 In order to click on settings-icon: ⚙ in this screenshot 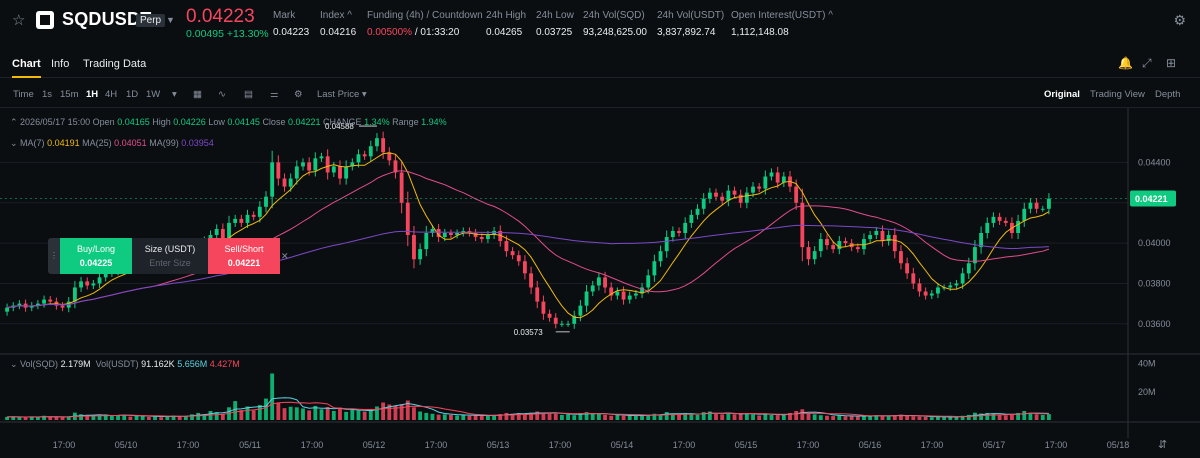, I will do `click(298, 94)`.